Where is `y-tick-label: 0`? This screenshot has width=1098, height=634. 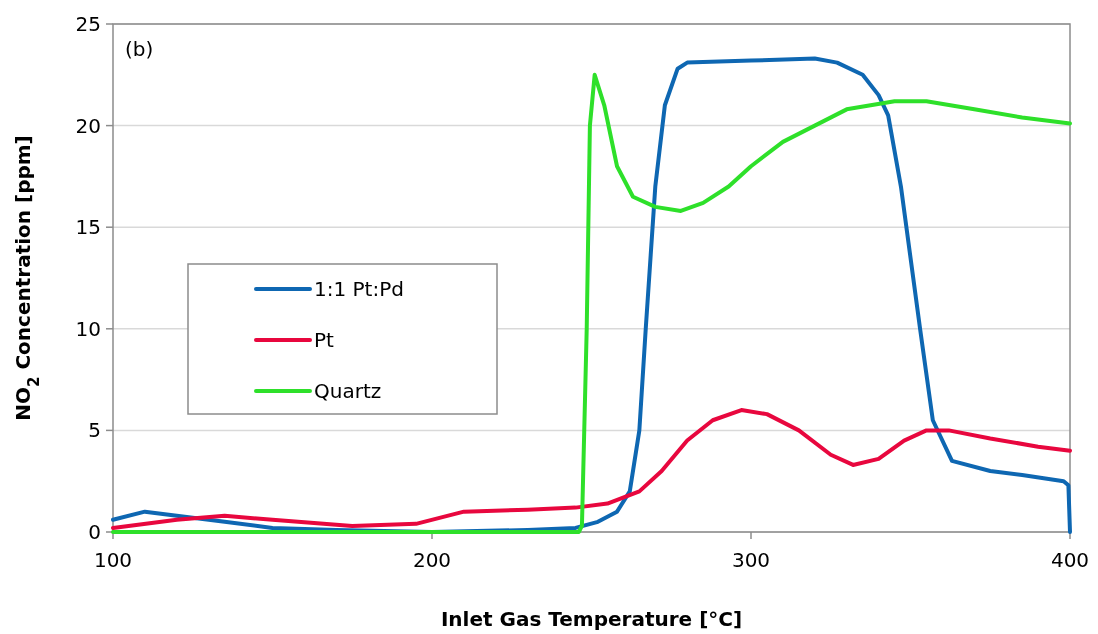 y-tick-label: 0 is located at coordinates (94, 532).